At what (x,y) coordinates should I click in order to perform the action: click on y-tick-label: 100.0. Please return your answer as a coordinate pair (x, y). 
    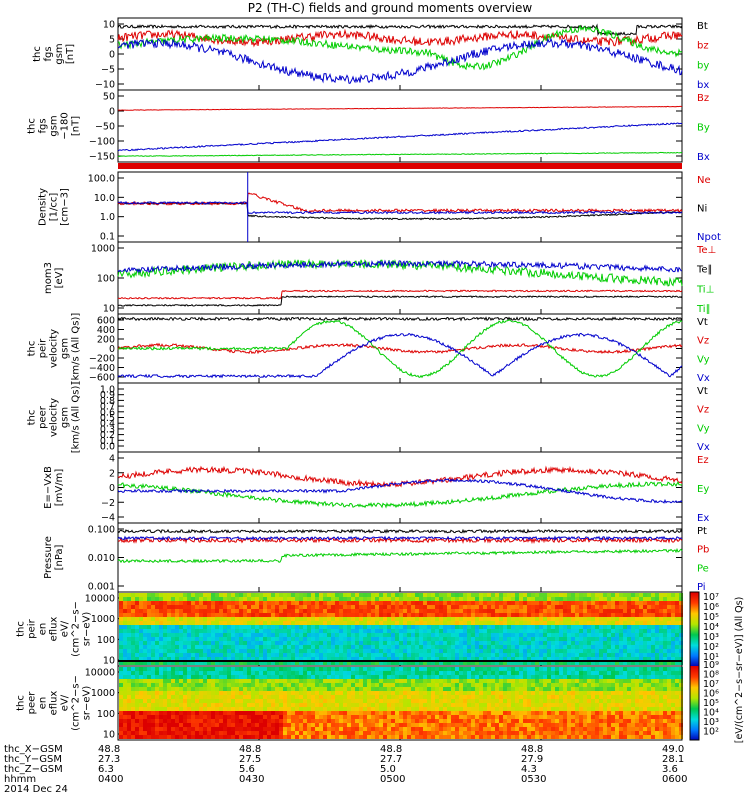
    Looking at the image, I should click on (101, 179).